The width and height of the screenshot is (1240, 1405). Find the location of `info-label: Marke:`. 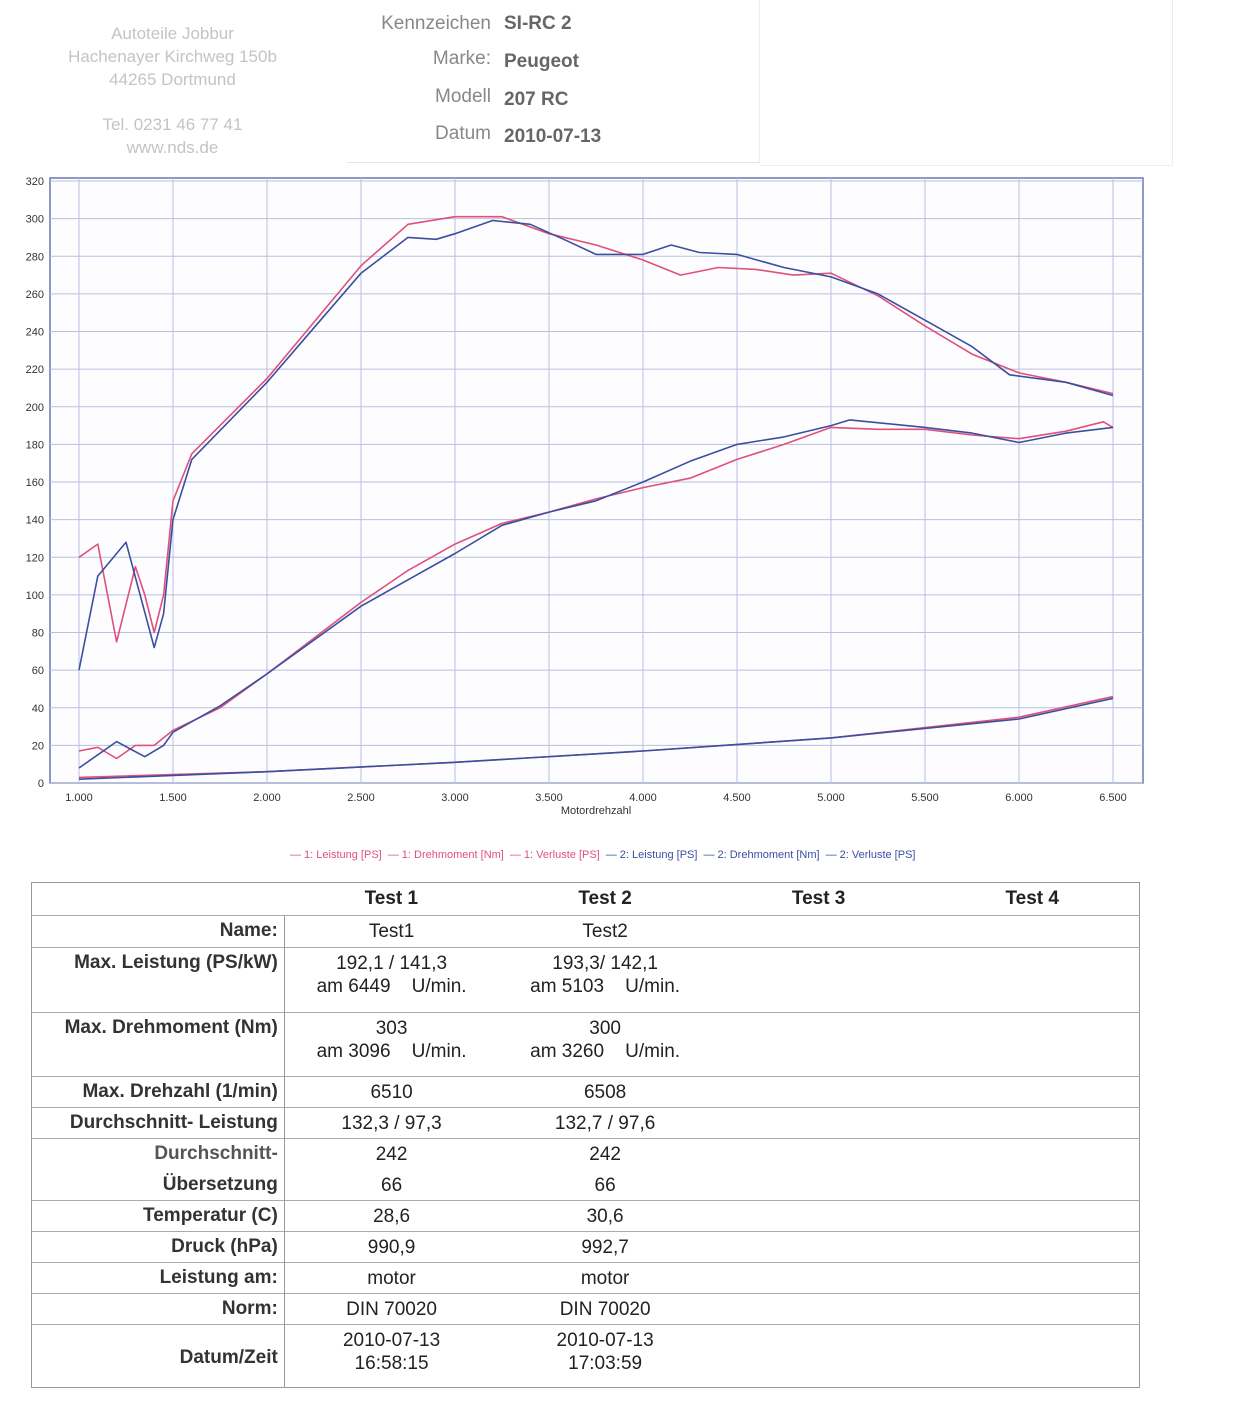

info-label: Marke: is located at coordinates (461, 58).